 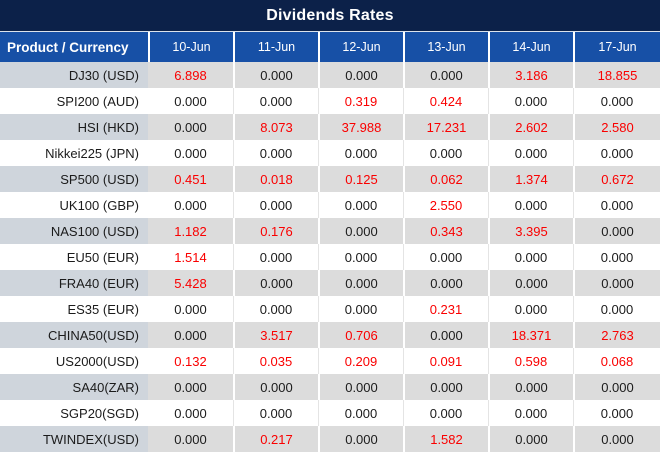 I want to click on value-cell: 18.371, so click(x=530, y=335).